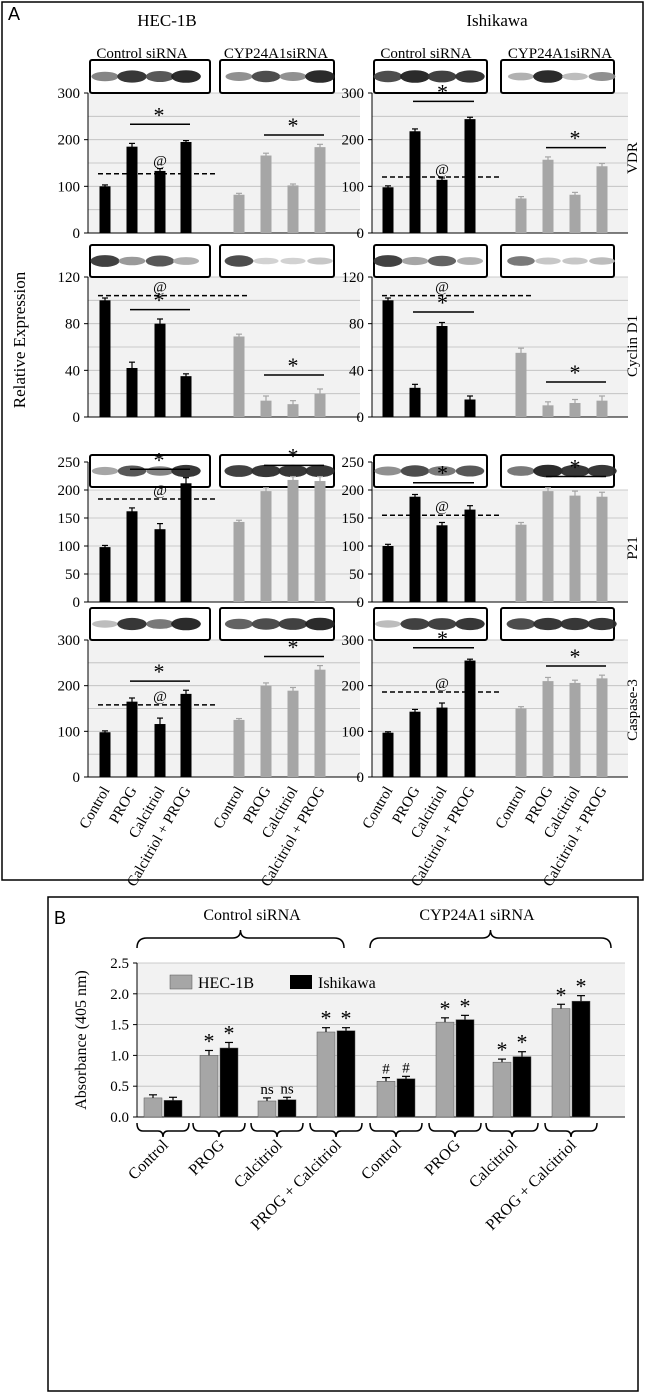  Describe the element at coordinates (493, 1163) in the screenshot. I see `panel-b-x-tick-label-6: Calcitriol` at that location.